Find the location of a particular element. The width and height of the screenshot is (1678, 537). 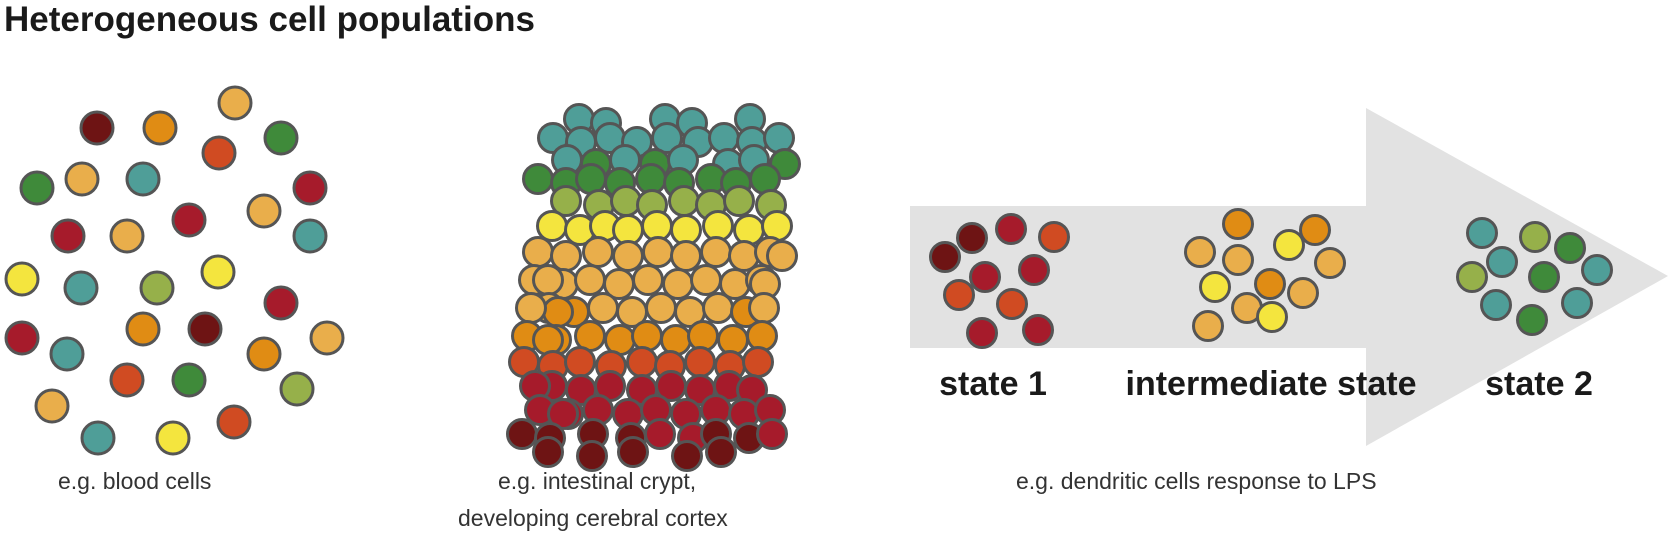

blood-cells-caption: e.g. blood cells is located at coordinates (135, 481).